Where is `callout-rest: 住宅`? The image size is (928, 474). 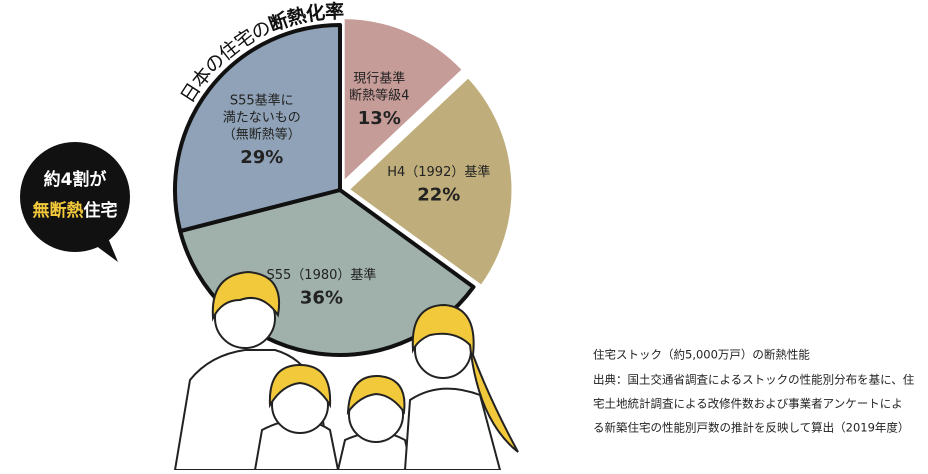 callout-rest: 住宅 is located at coordinates (101, 210).